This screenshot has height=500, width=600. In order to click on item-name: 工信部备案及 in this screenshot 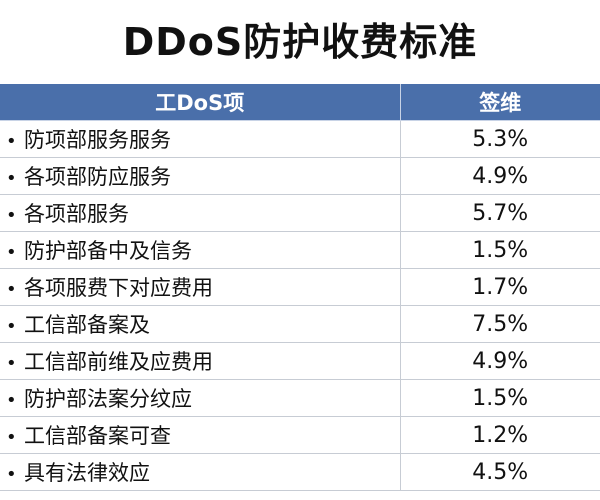, I will do `click(87, 325)`.